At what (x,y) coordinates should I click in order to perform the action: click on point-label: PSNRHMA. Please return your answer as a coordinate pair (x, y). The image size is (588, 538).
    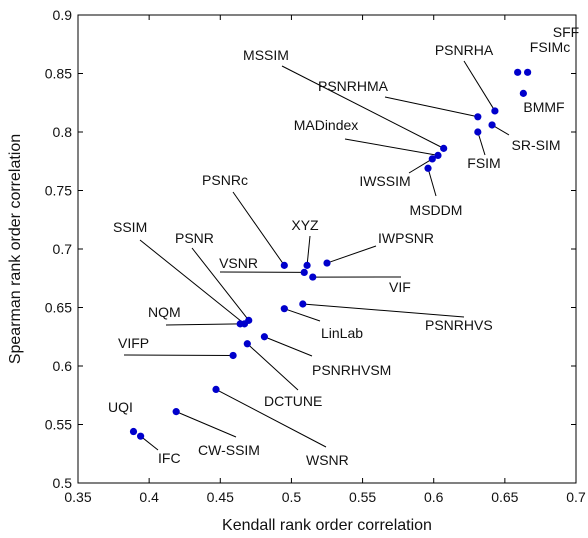
    Looking at the image, I should click on (353, 86).